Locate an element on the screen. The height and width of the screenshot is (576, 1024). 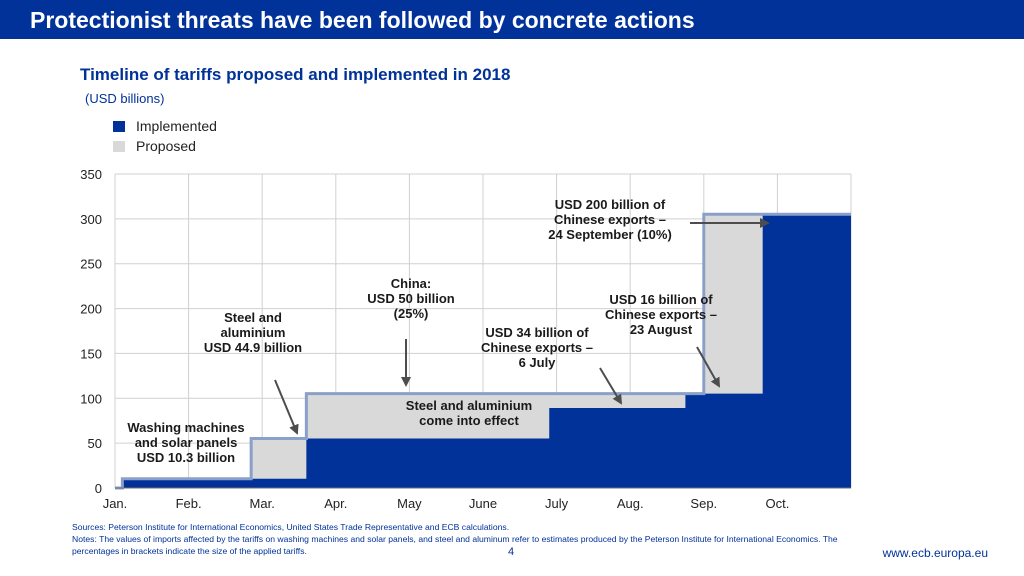
annotation-usd200-line-2: 24 September (10%) is located at coordinates (610, 234).